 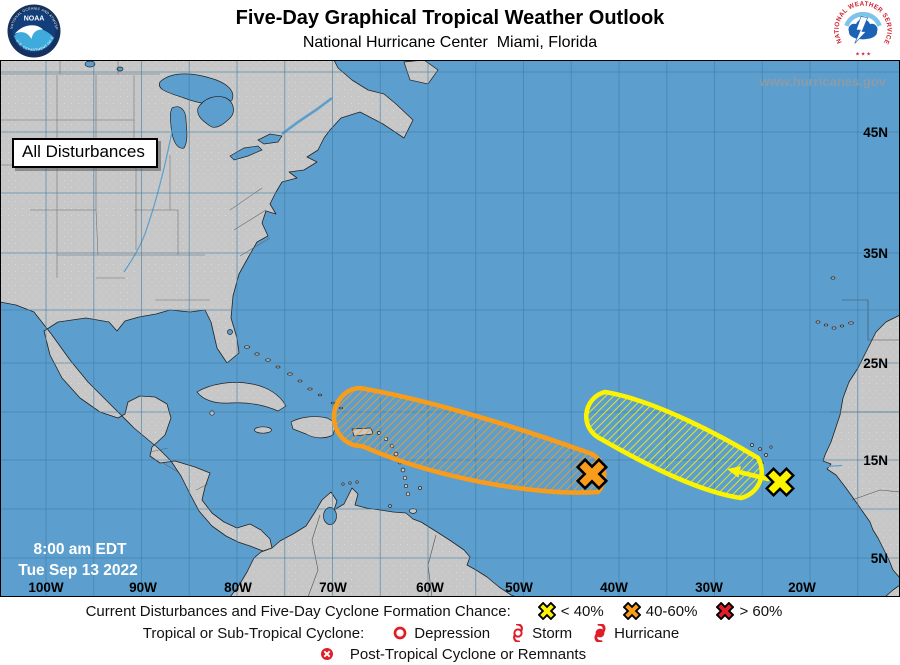 What do you see at coordinates (208, 197) in the screenshot?
I see `great-lakes` at bounding box center [208, 197].